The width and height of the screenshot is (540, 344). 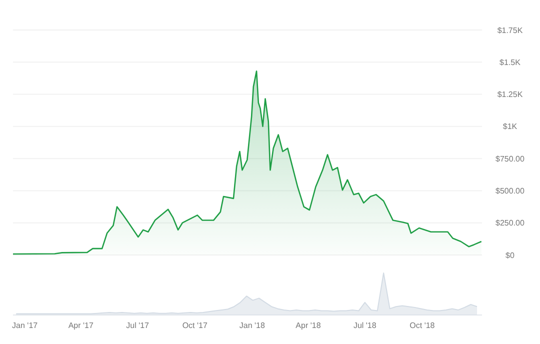 What do you see at coordinates (510, 255) in the screenshot?
I see `y-tick-label: $0` at bounding box center [510, 255].